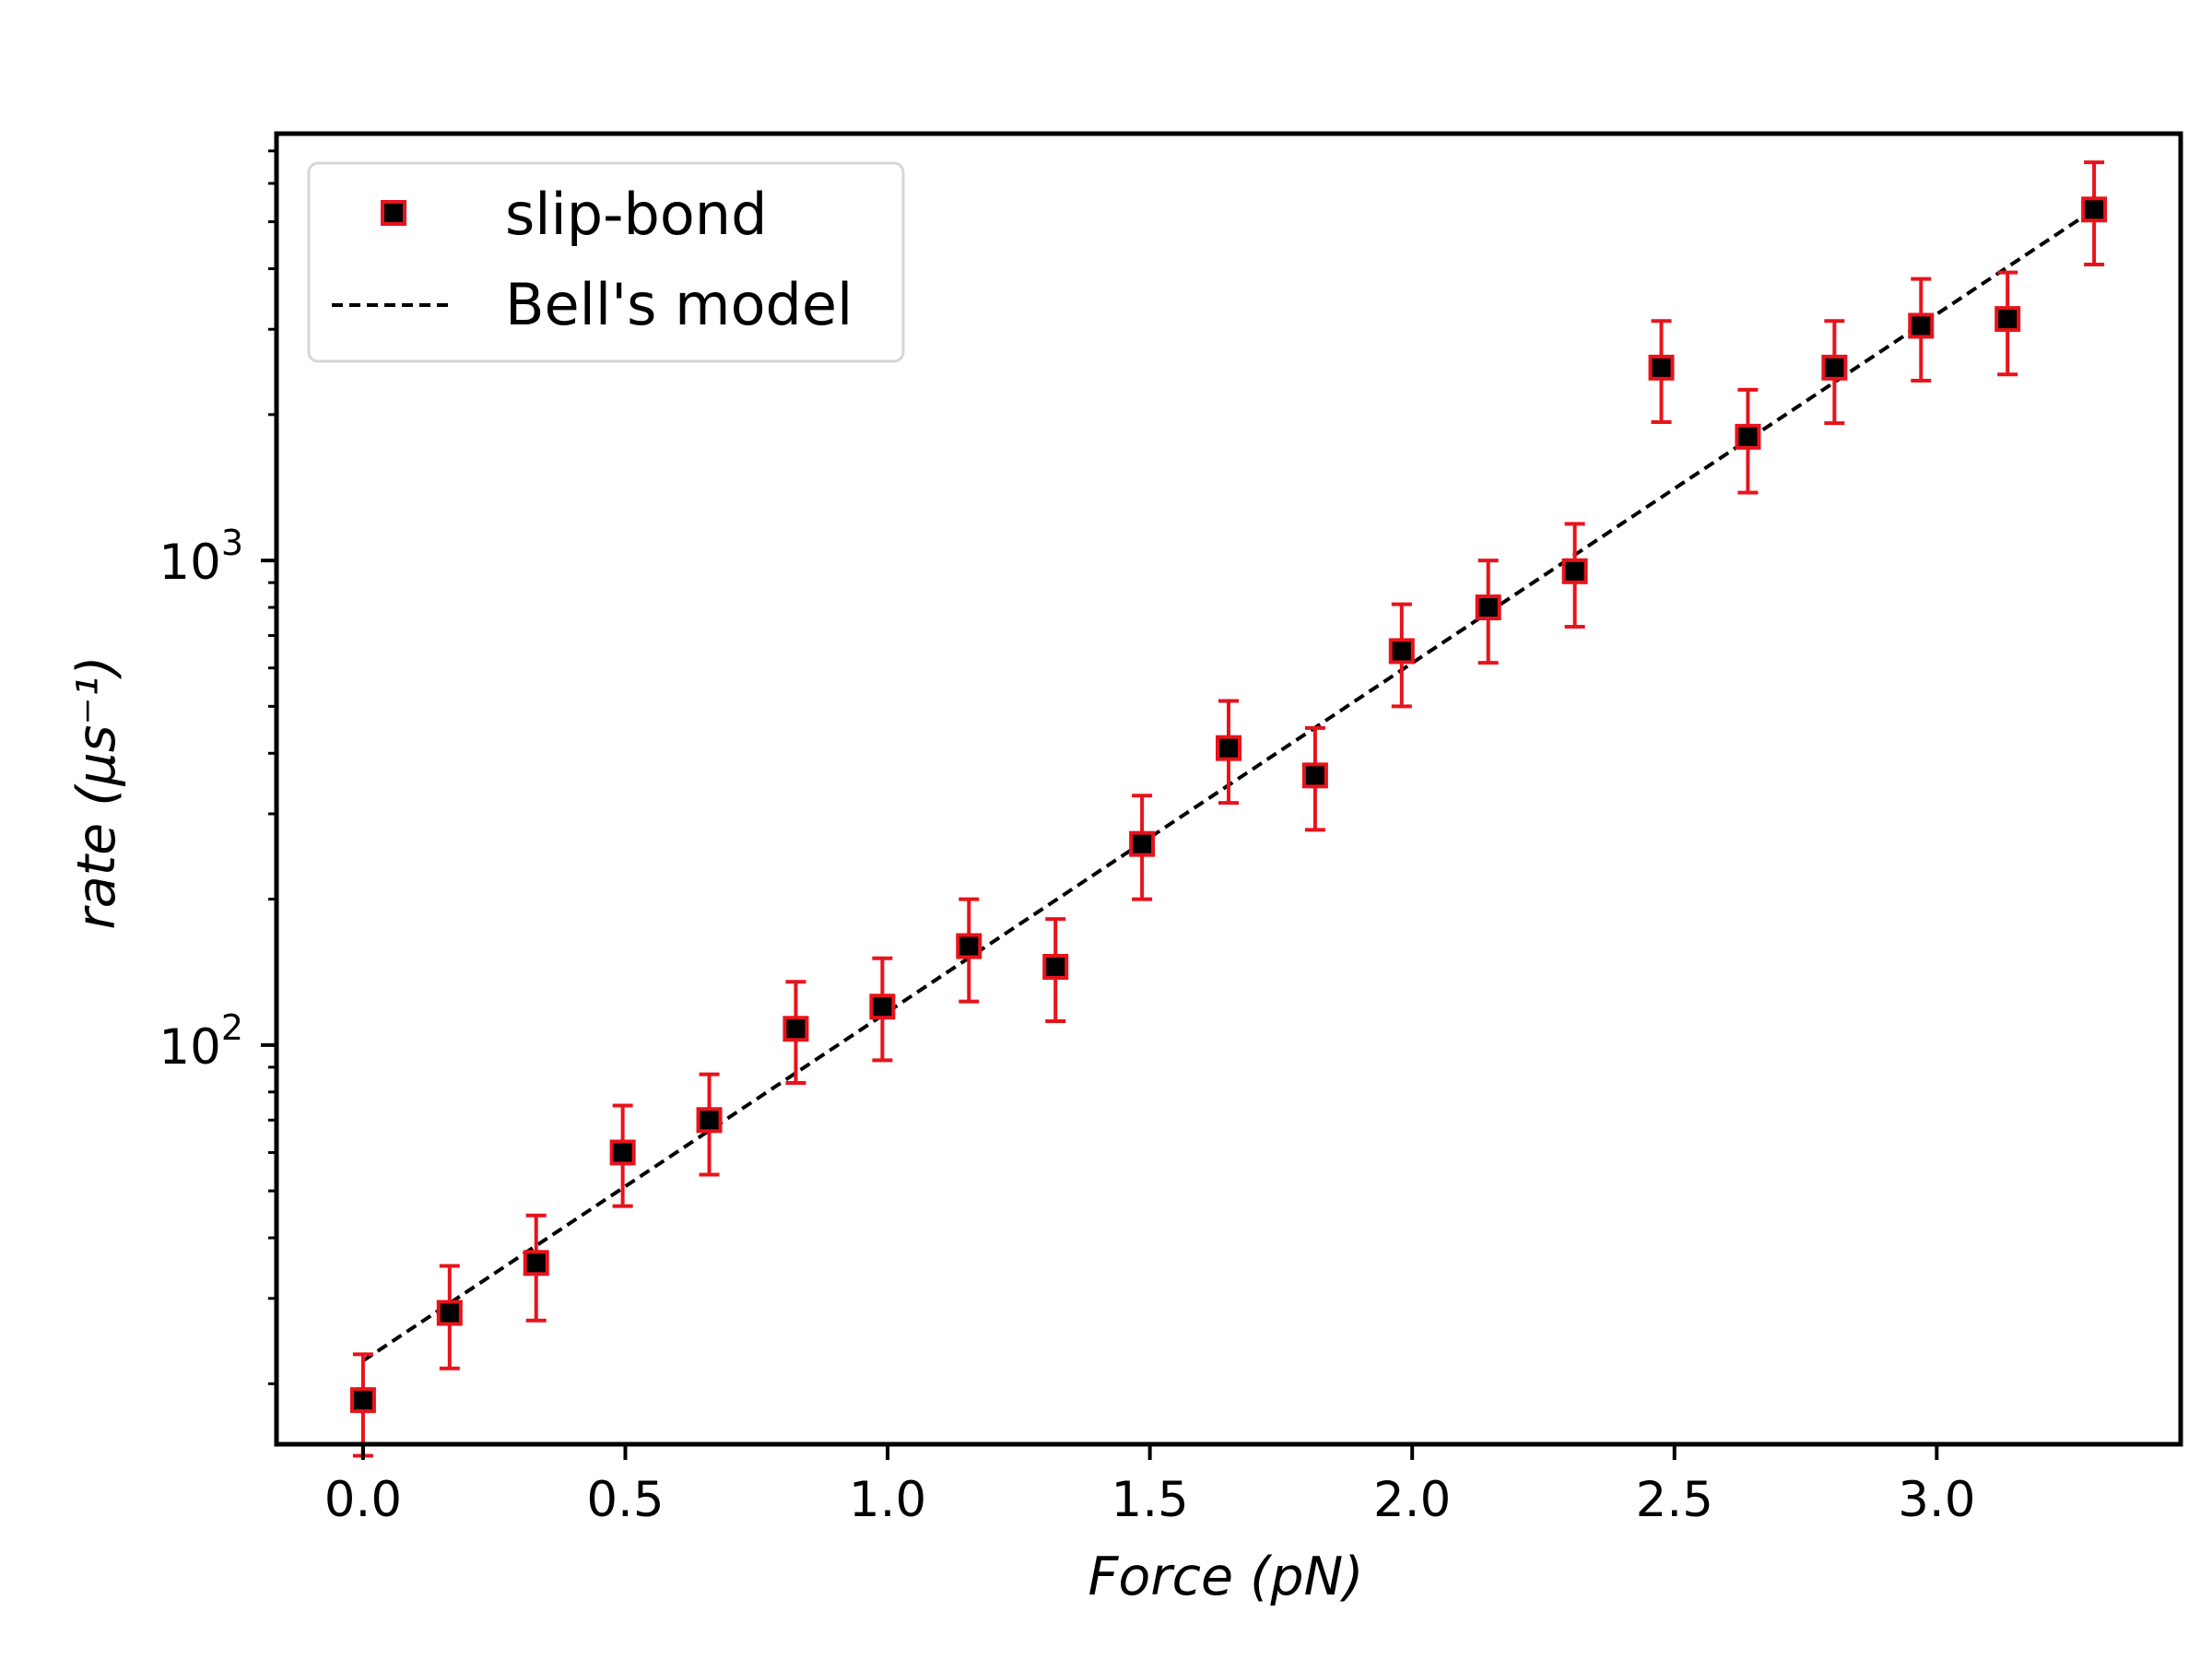 The width and height of the screenshot is (2212, 1659). Describe the element at coordinates (201, 557) in the screenshot. I see `y-tick-label: 10³` at that location.